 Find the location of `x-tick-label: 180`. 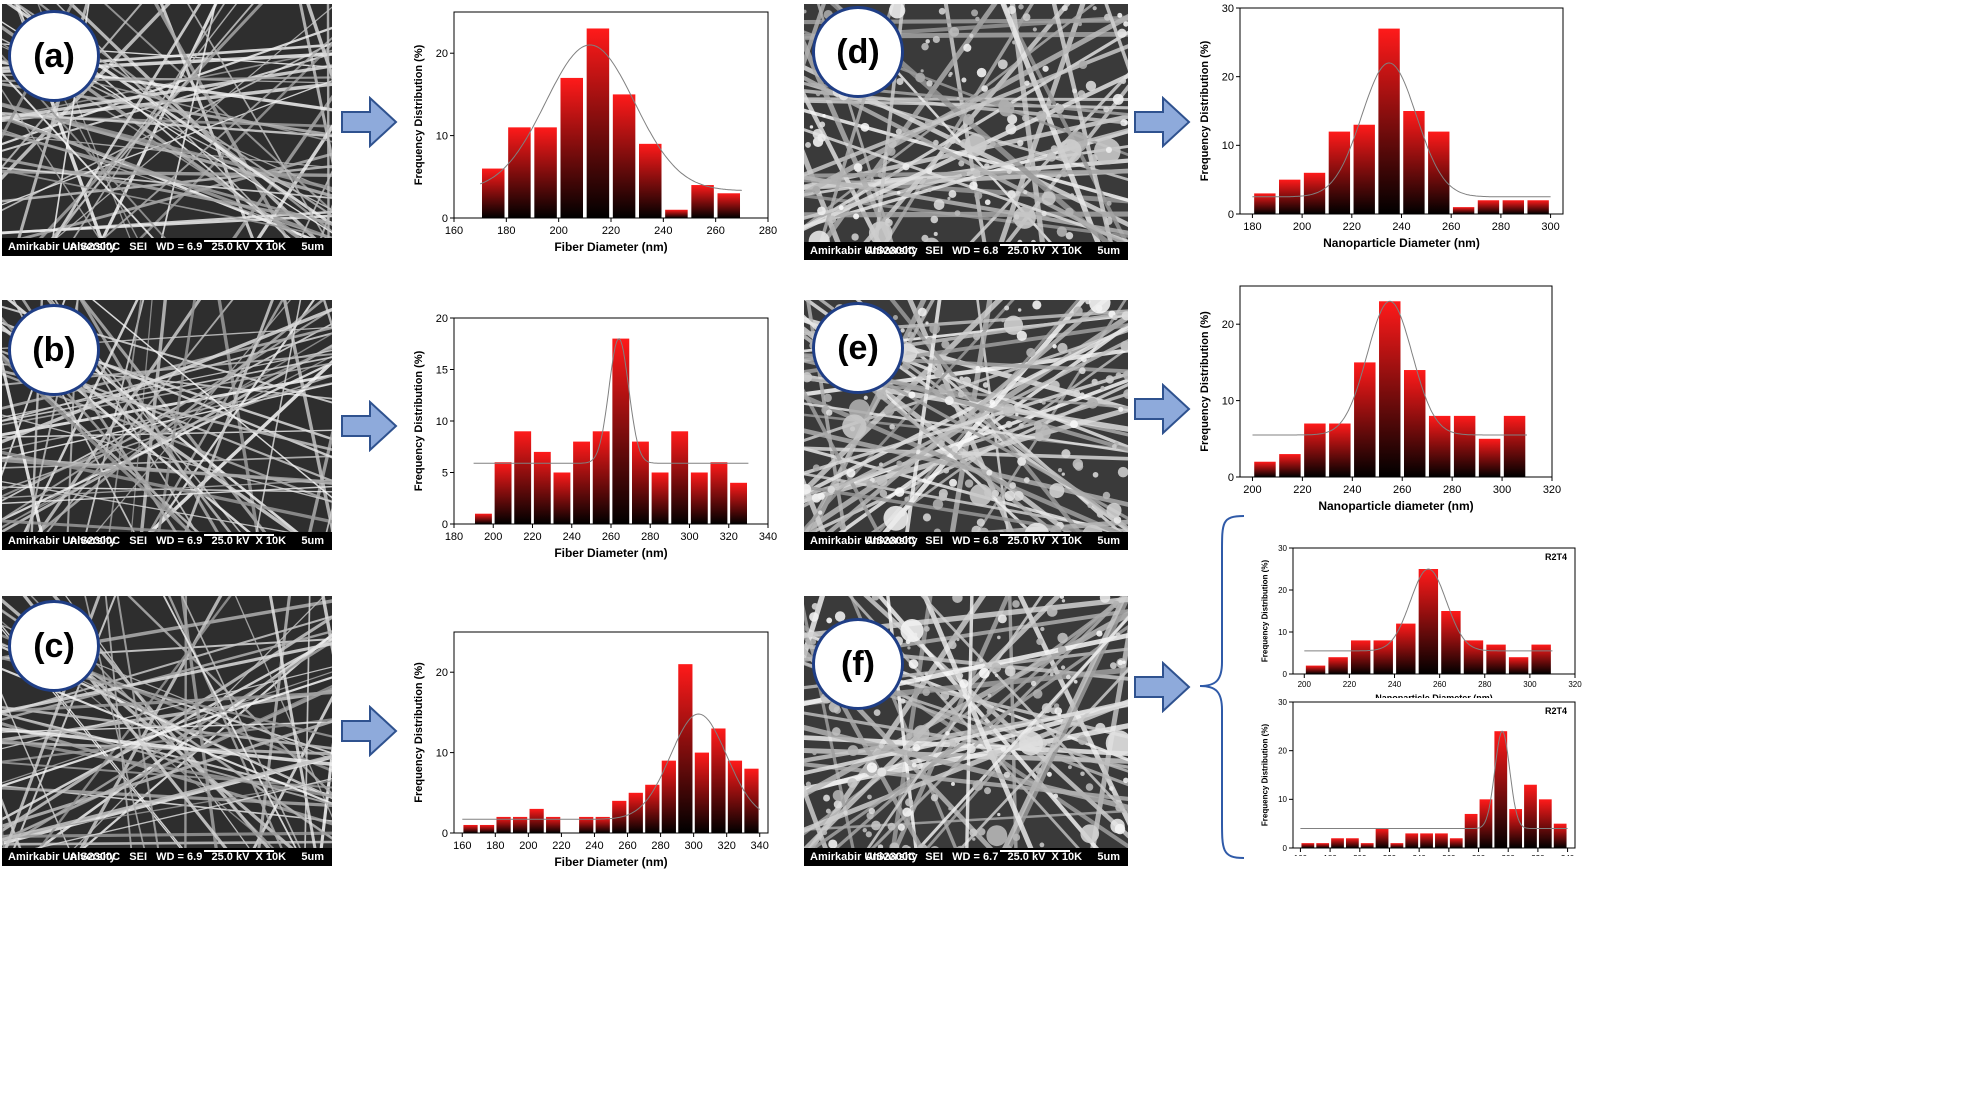

x-tick-label: 180 is located at coordinates (506, 231).